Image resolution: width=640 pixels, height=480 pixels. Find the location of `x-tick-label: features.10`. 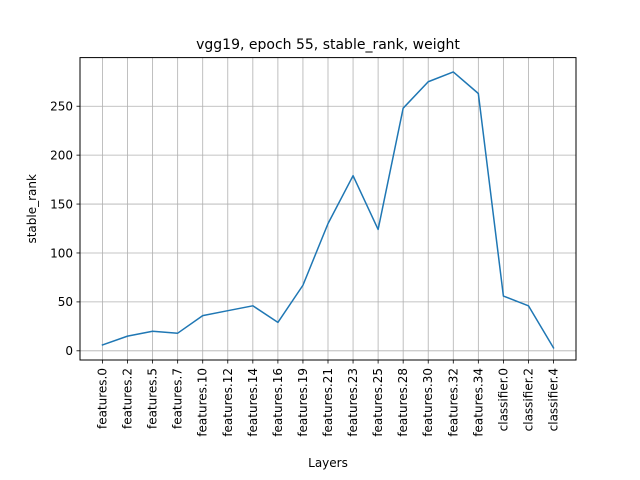

x-tick-label: features.10 is located at coordinates (203, 402).